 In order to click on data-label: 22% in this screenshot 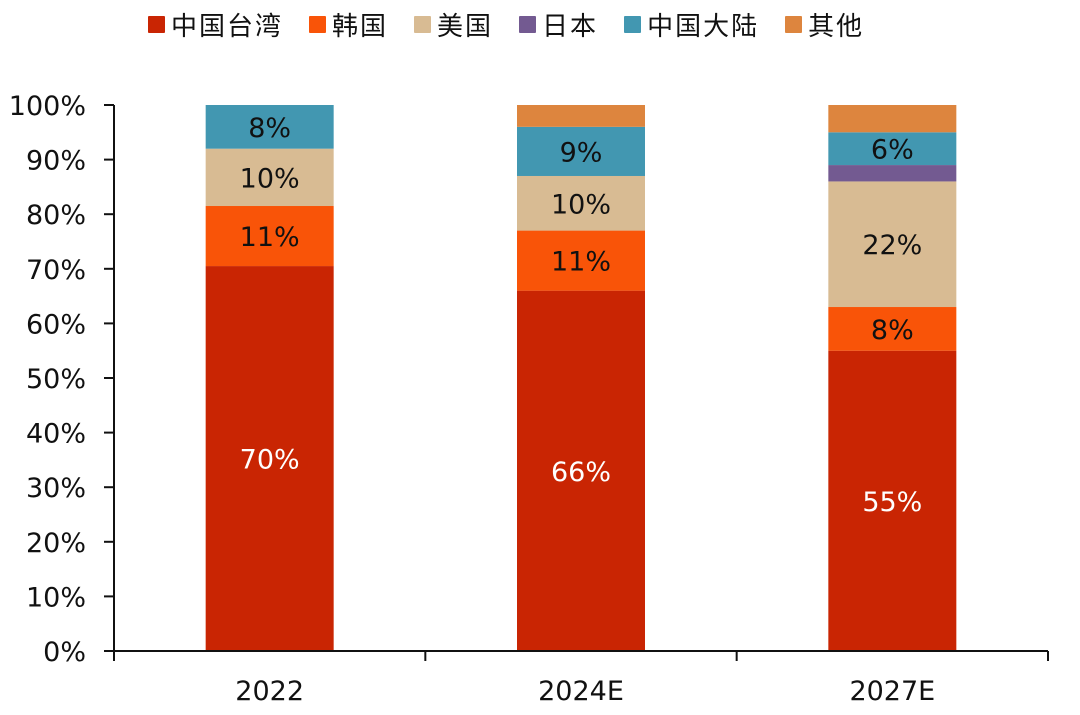, I will do `click(892, 245)`.